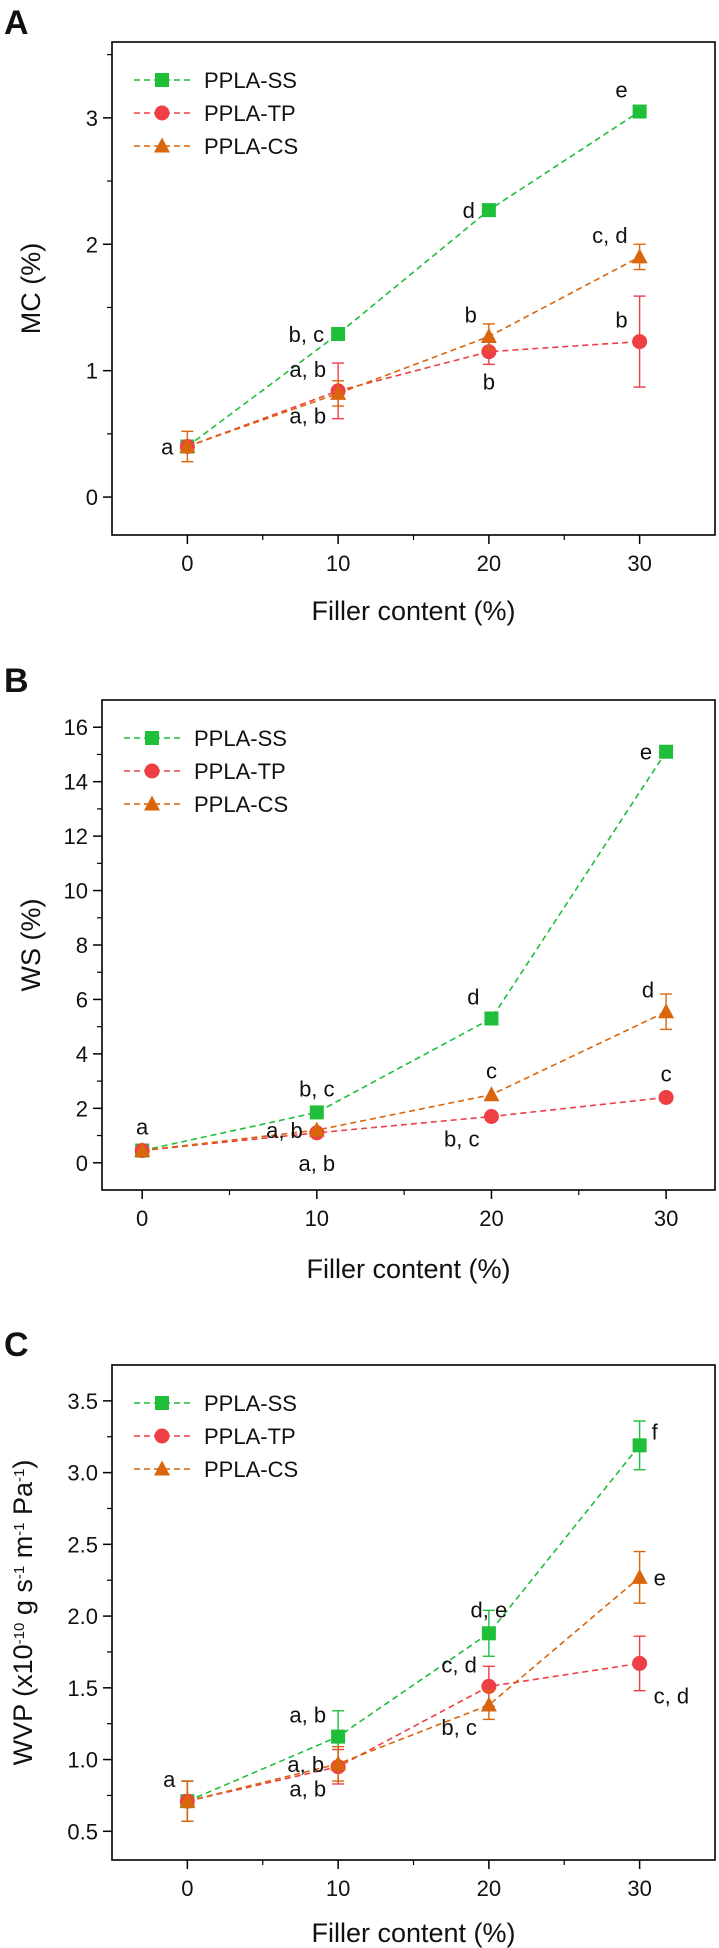 The width and height of the screenshot is (719, 1948). What do you see at coordinates (82, 1688) in the screenshot?
I see `y-tick-label: 1.5` at bounding box center [82, 1688].